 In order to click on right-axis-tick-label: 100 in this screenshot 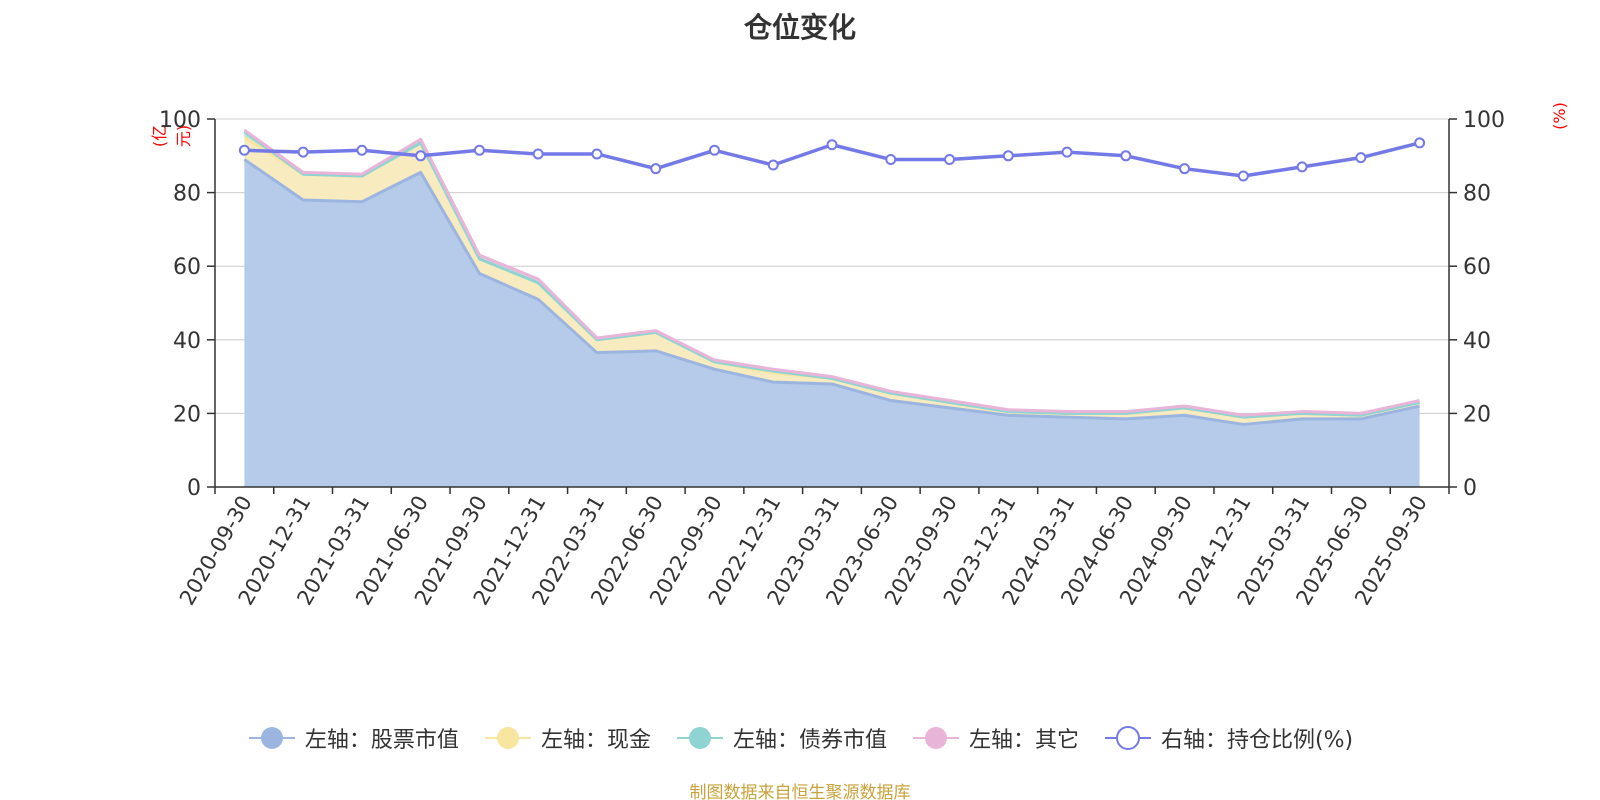, I will do `click(1484, 120)`.